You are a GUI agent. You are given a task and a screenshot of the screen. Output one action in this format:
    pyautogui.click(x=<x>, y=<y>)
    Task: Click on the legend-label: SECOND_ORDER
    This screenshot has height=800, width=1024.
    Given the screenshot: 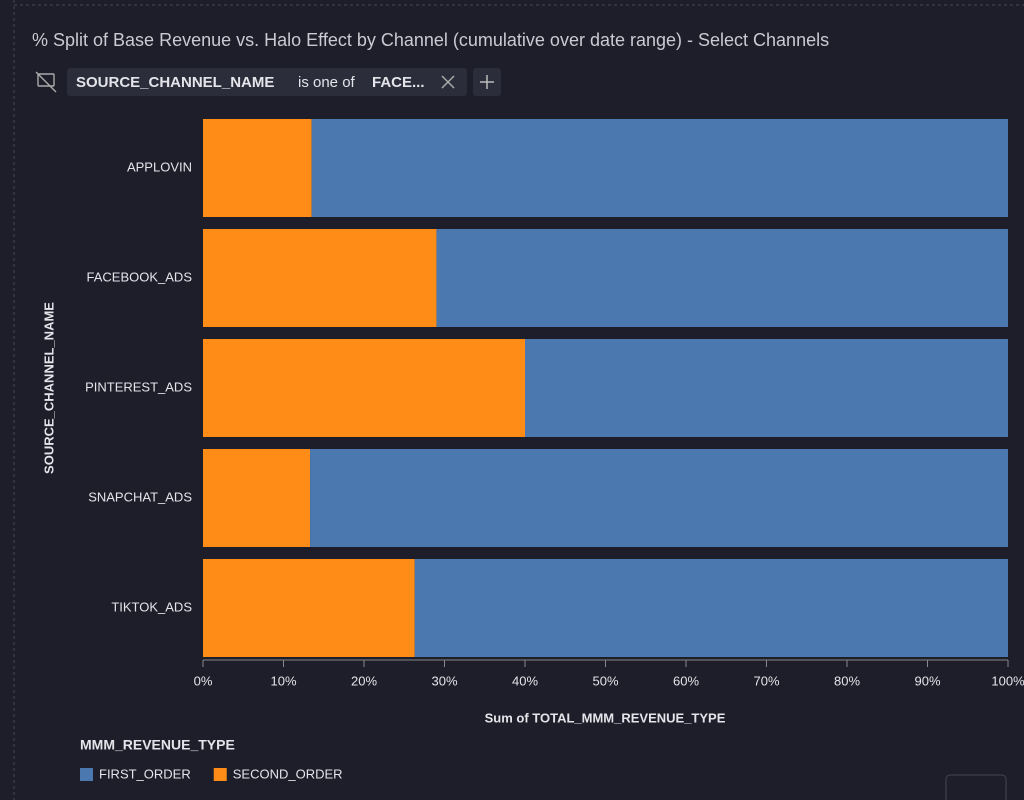 What is the action you would take?
    pyautogui.click(x=288, y=773)
    